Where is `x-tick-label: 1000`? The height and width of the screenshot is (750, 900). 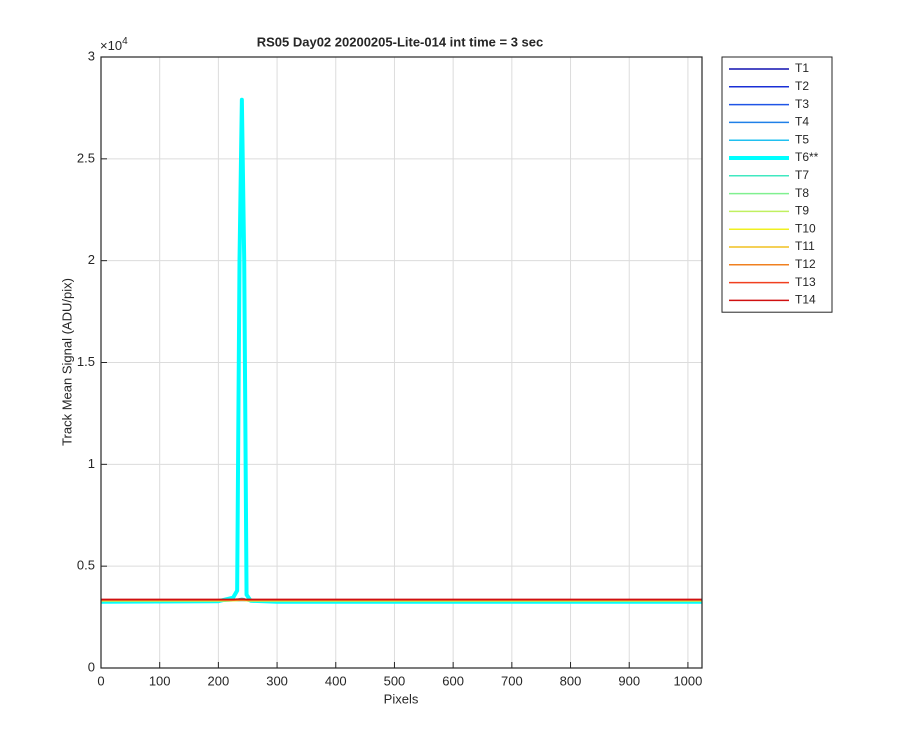 x-tick-label: 1000 is located at coordinates (687, 680).